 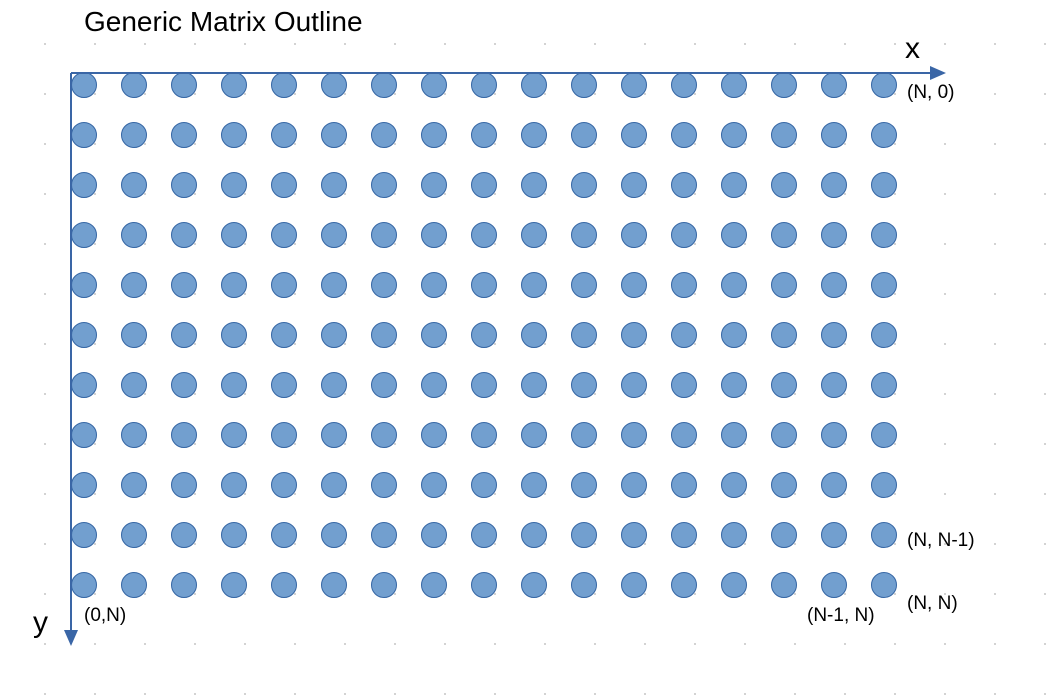 I want to click on label-right-second-last: (N, N-1), so click(x=941, y=540).